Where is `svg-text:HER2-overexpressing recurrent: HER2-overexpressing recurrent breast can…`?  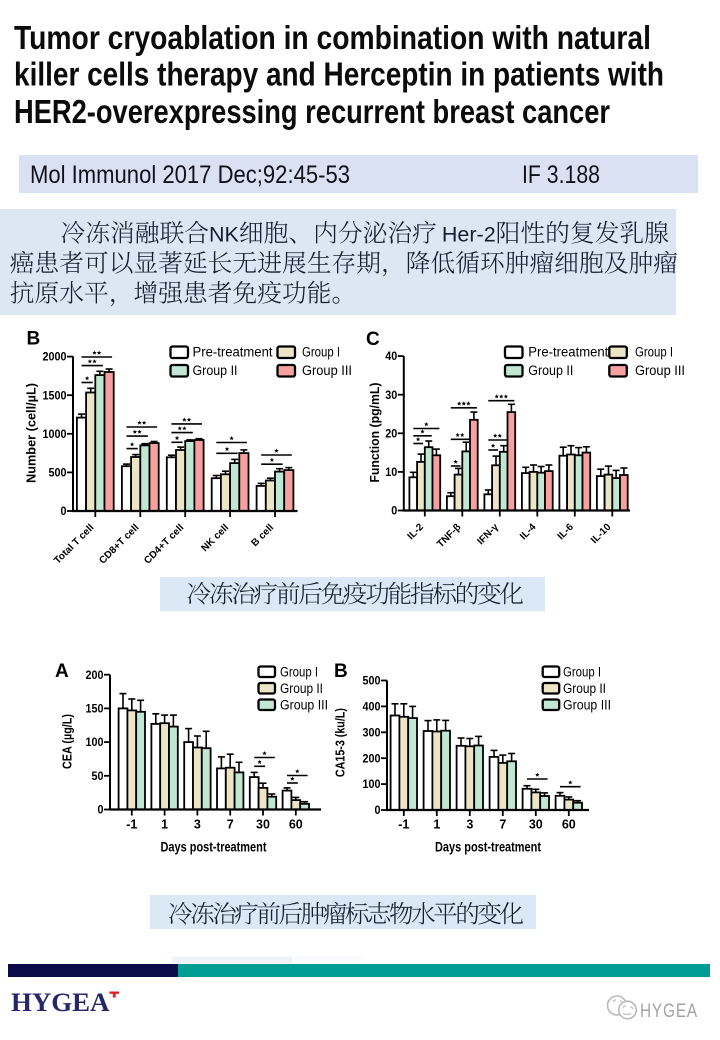 svg-text:HER2-overexpressing recurrent: HER2-overexpressing recurrent breast can… is located at coordinates (312, 111).